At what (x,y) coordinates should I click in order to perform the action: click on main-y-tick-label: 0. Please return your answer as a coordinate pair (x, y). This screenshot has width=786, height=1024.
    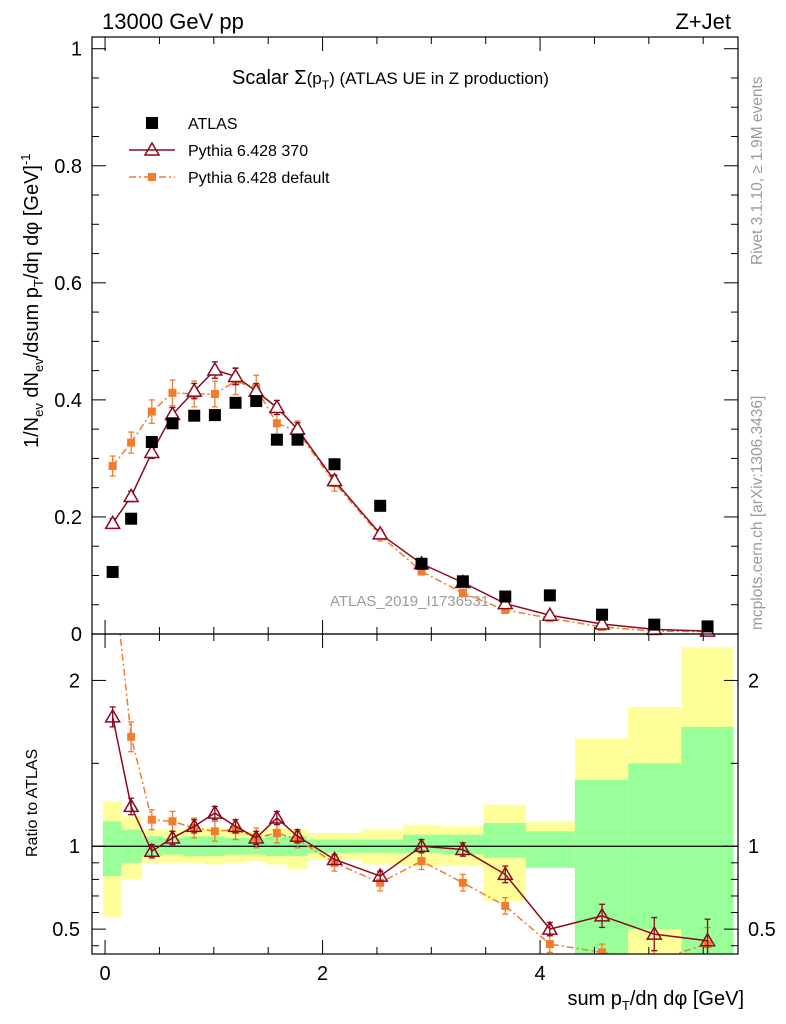
    Looking at the image, I should click on (76, 635).